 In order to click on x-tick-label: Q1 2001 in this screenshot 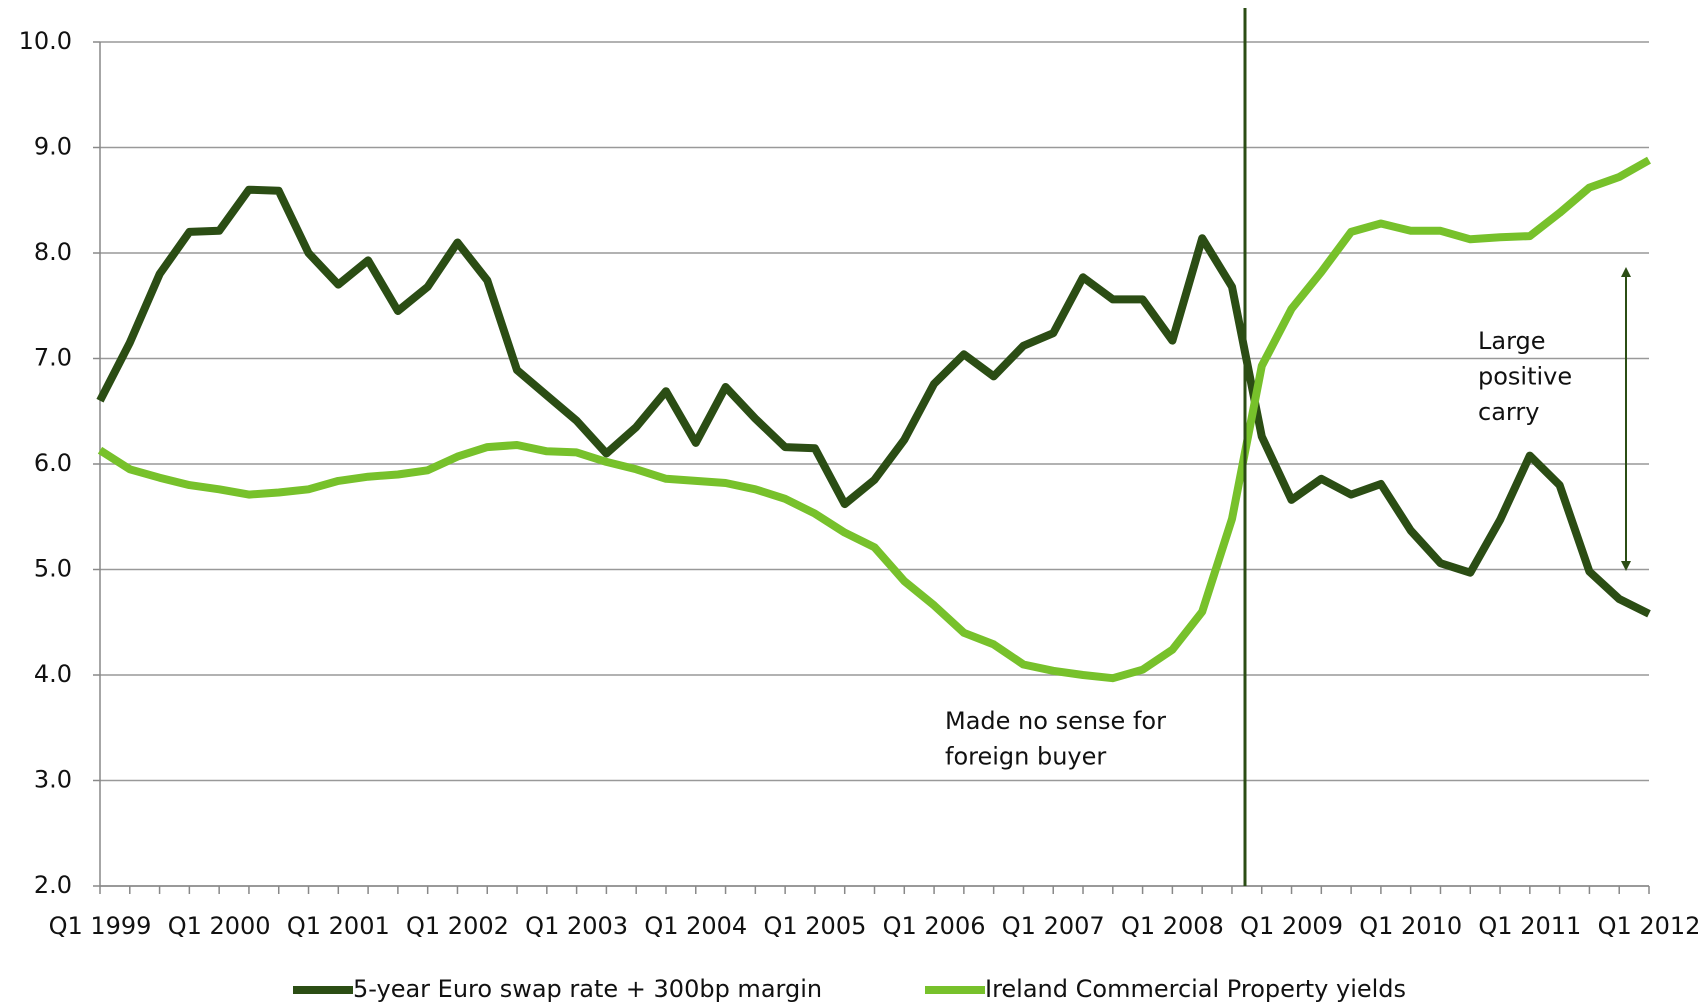, I will do `click(338, 926)`.